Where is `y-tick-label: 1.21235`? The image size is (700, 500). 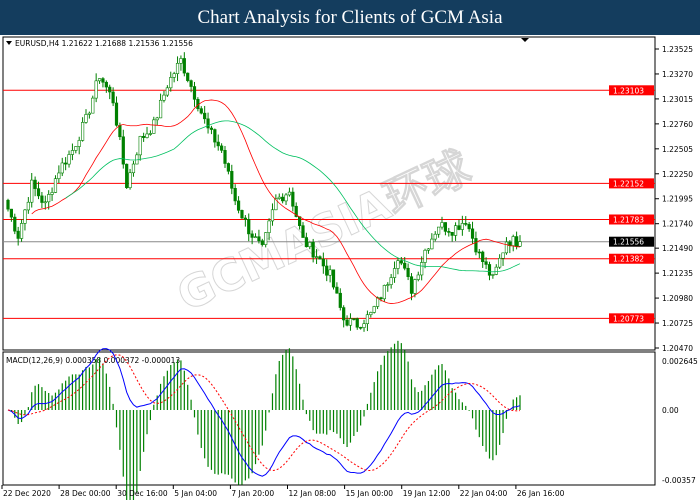 y-tick-label: 1.21235 is located at coordinates (677, 273).